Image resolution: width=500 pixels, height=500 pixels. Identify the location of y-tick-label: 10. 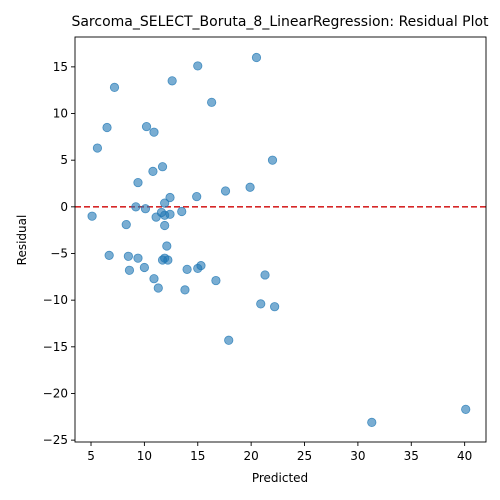
(60, 114).